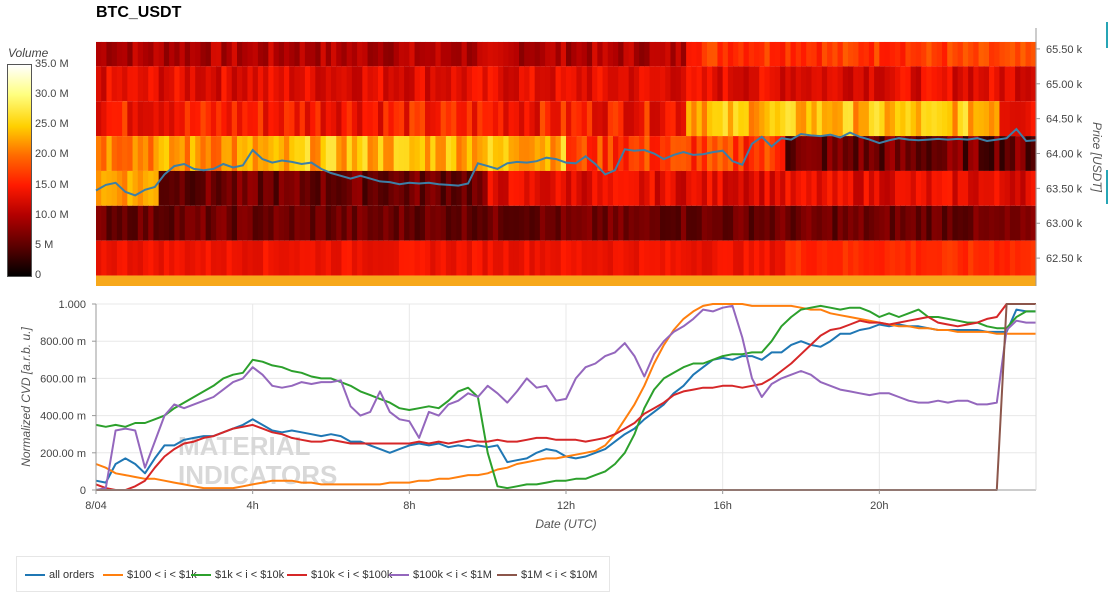  I want to click on heatmap-y-tick-label: 62.50 k, so click(1064, 259).